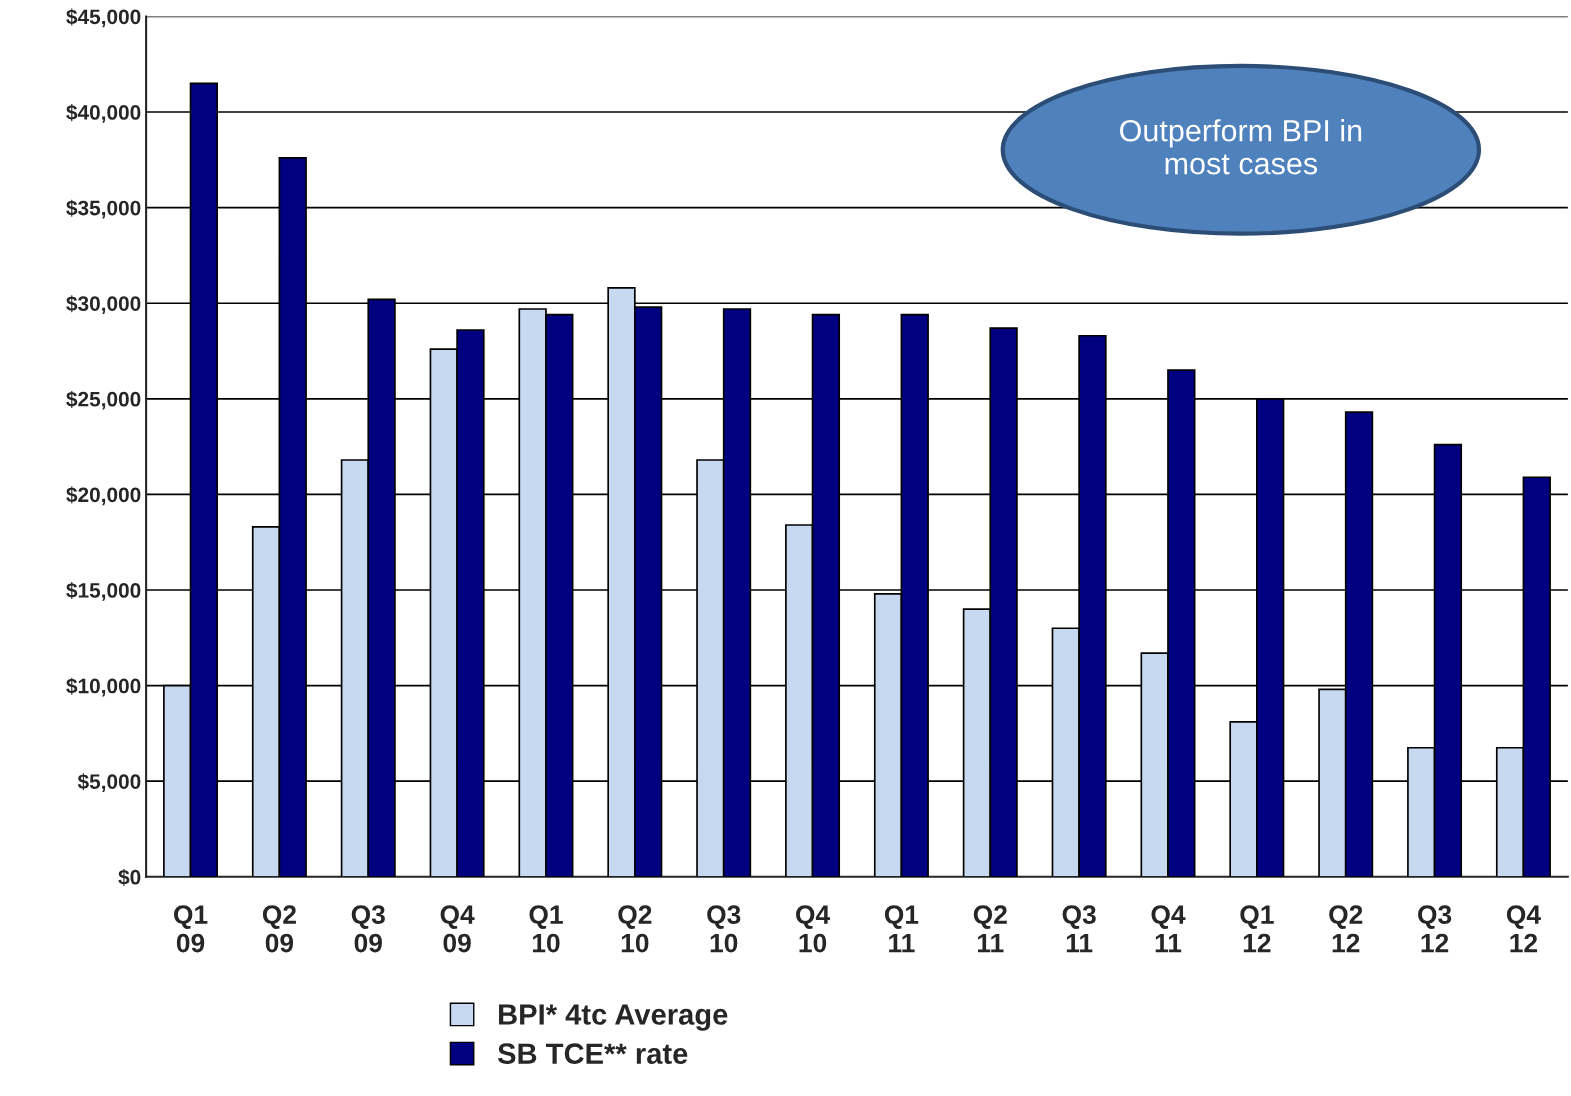  I want to click on x-tick-label: Q1 12, so click(1257, 929).